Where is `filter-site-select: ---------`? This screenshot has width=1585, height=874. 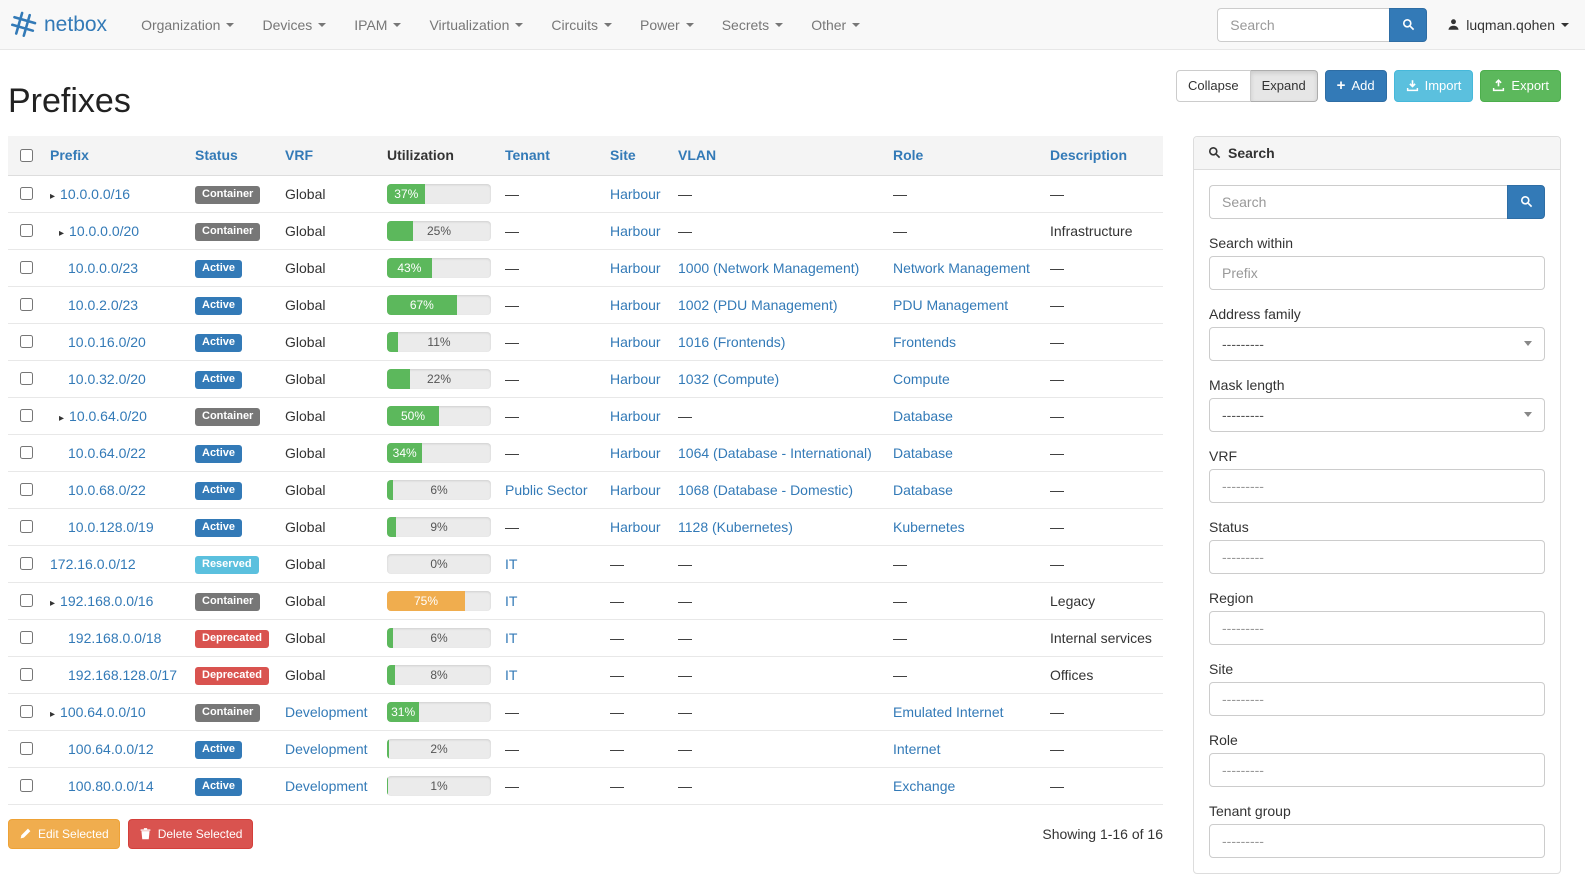
filter-site-select: --------- is located at coordinates (1377, 698).